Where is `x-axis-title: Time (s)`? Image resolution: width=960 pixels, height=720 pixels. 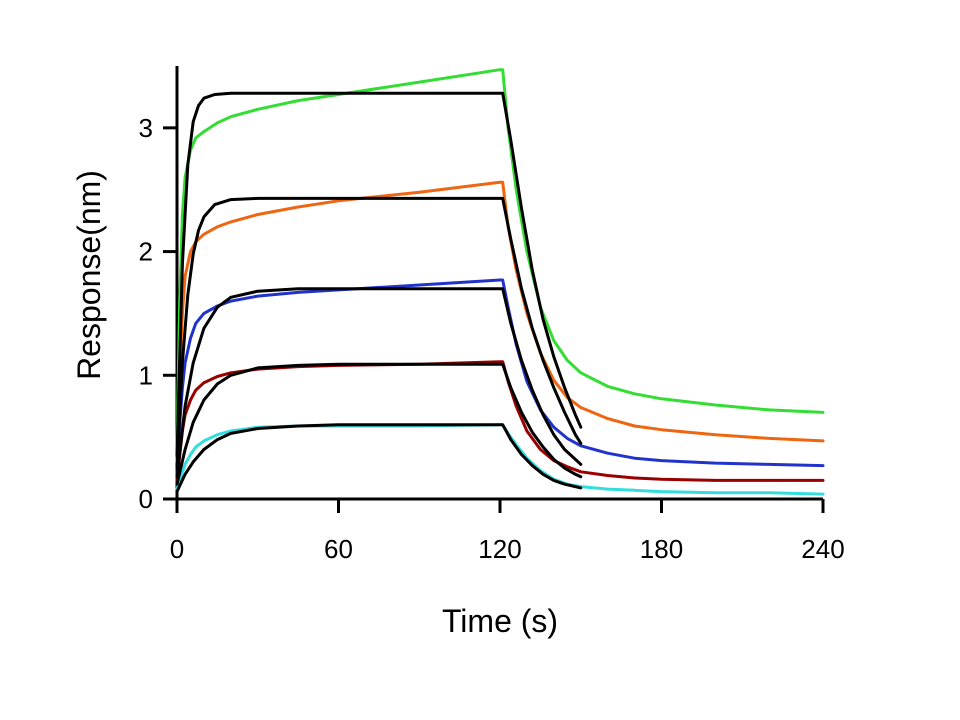 x-axis-title: Time (s) is located at coordinates (500, 621).